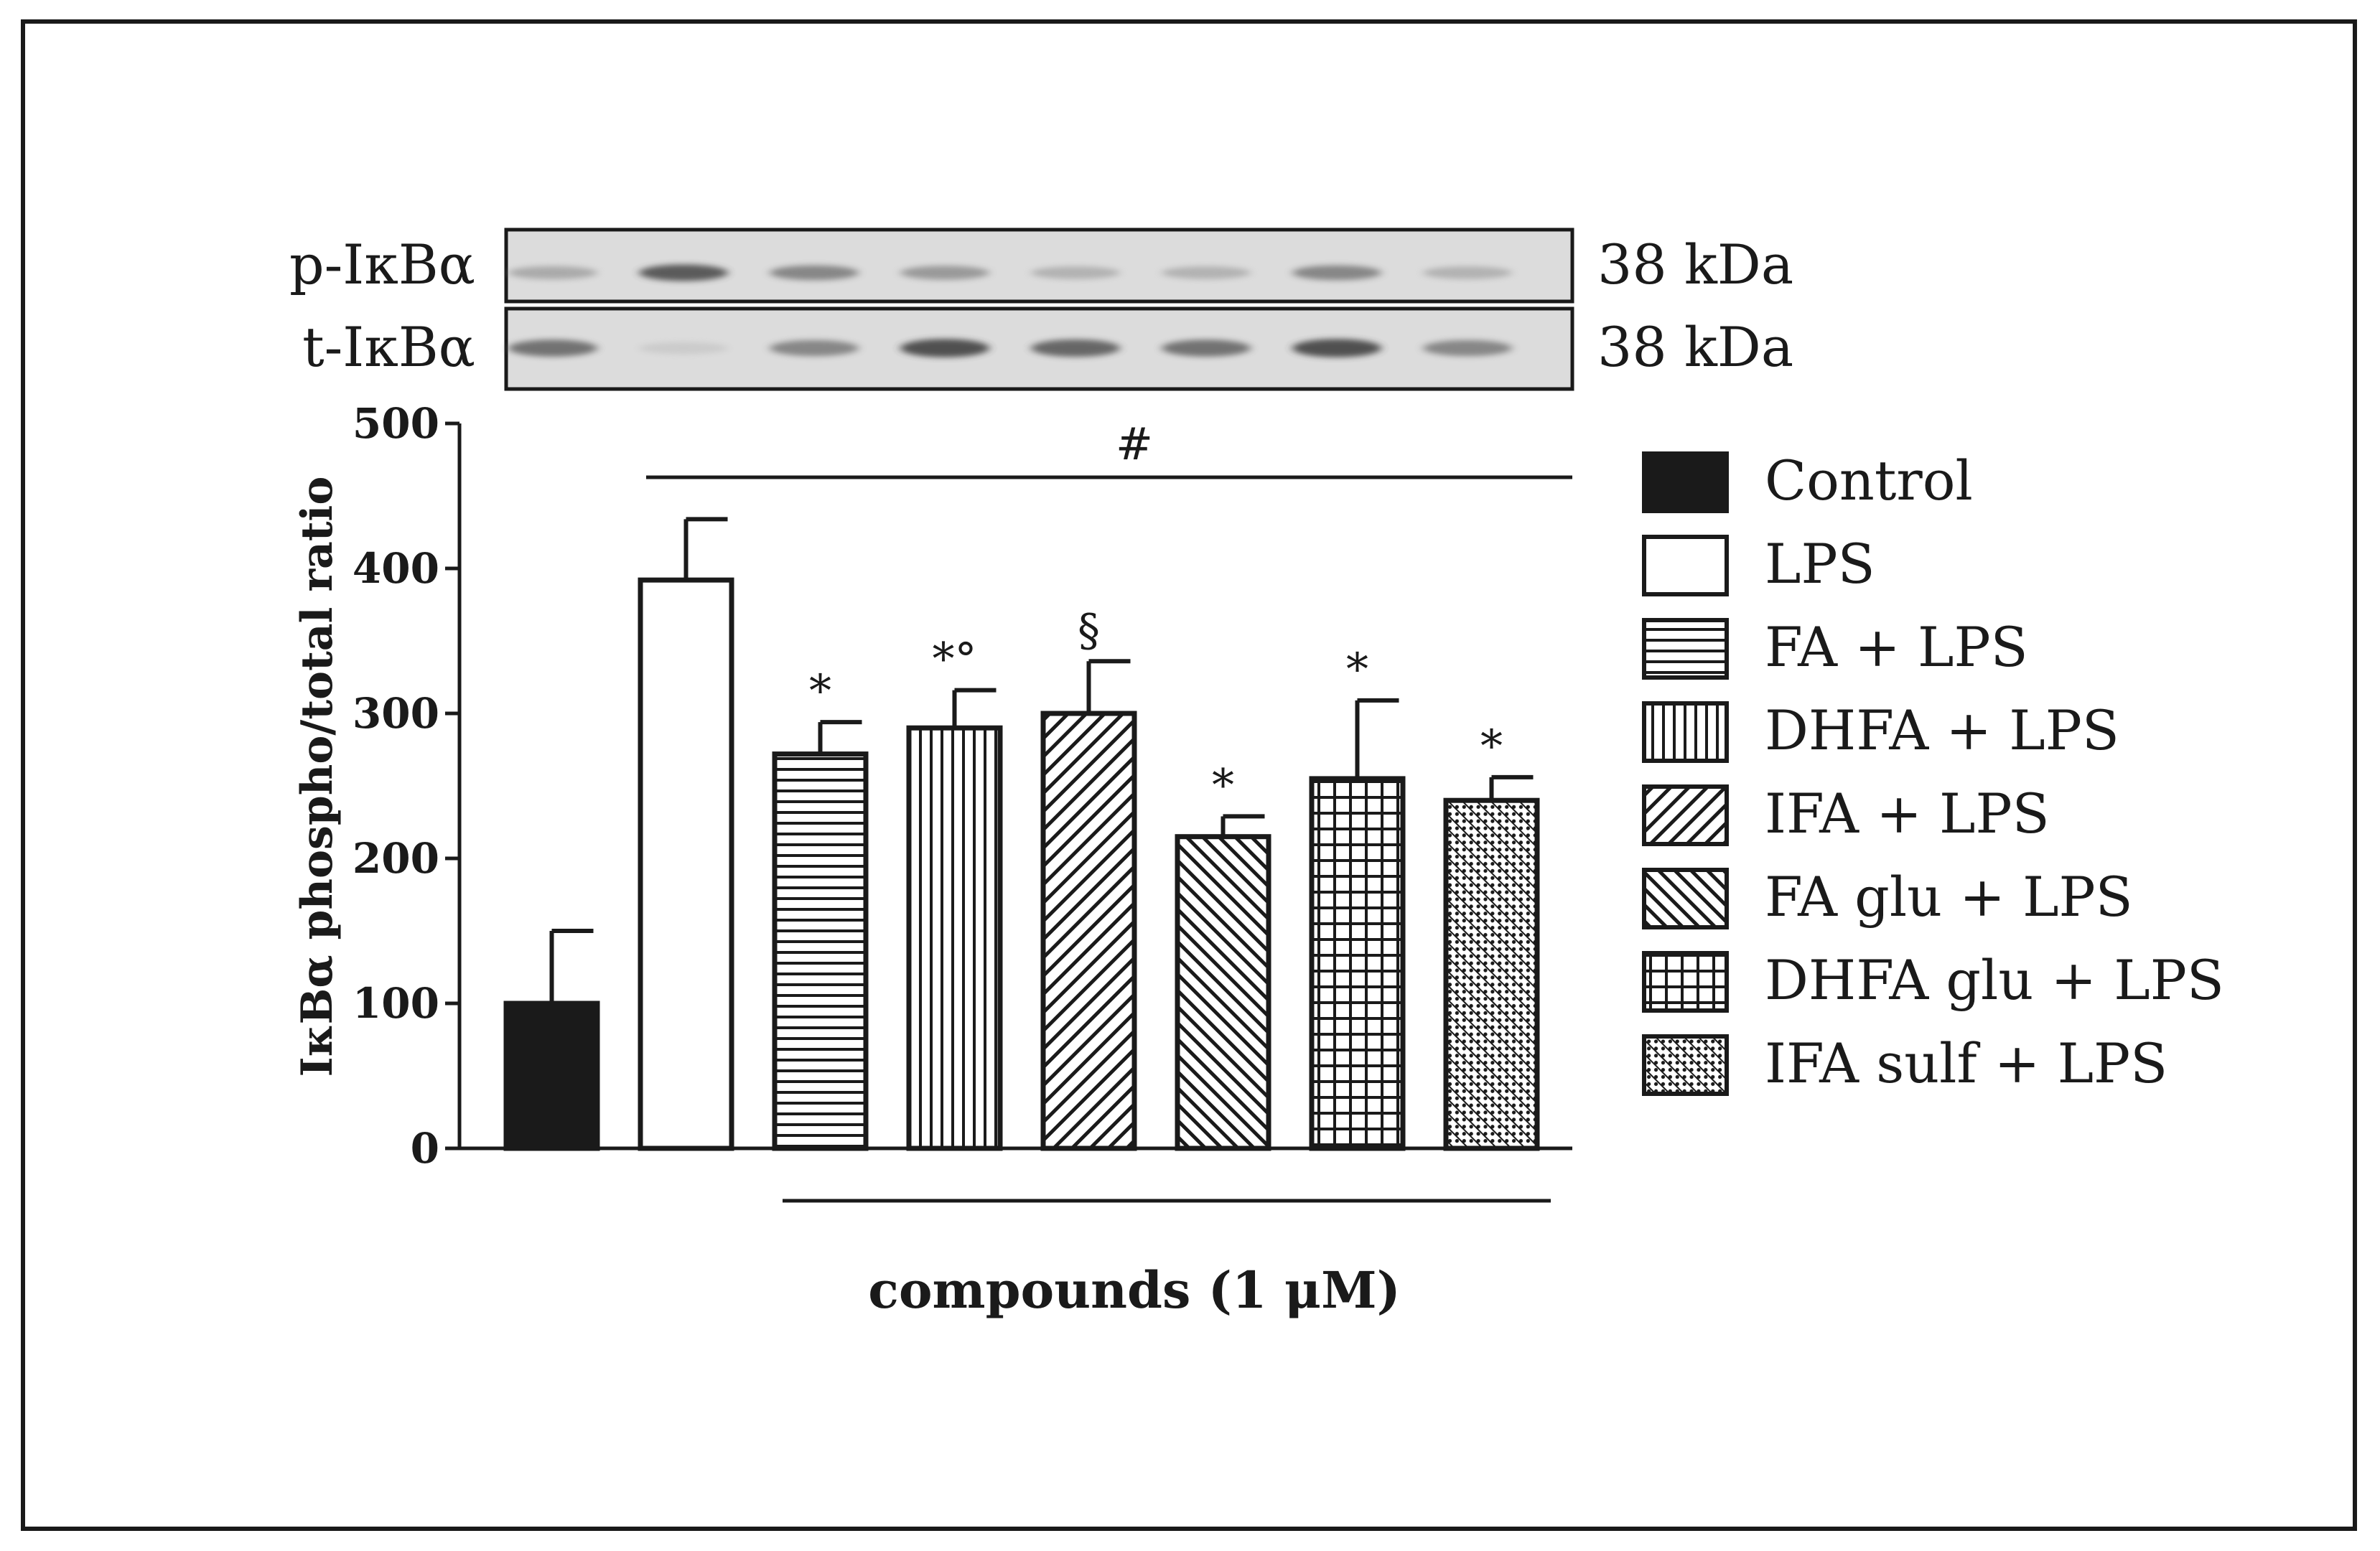 The image size is (2380, 1551). I want to click on legend-label: FA glu + LPS, so click(1949, 897).